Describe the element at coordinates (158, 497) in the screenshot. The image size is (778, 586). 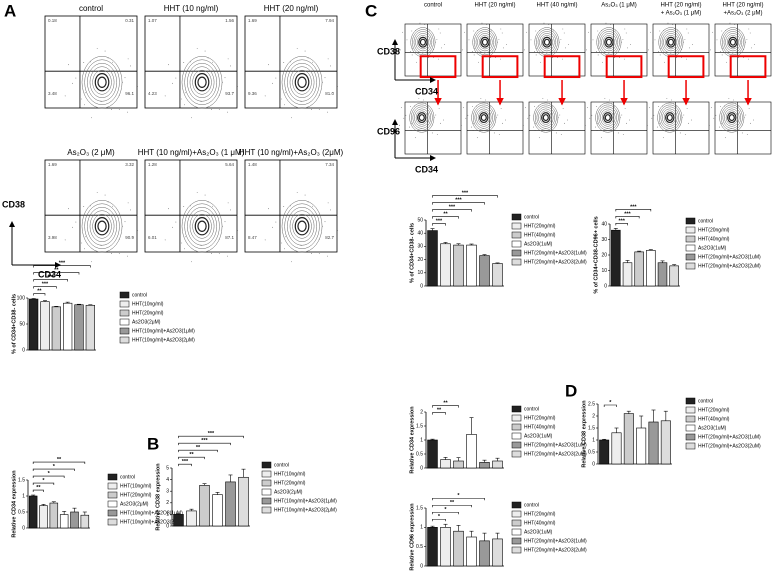
I see `y-axis-label: Relative CD38 expression` at that location.